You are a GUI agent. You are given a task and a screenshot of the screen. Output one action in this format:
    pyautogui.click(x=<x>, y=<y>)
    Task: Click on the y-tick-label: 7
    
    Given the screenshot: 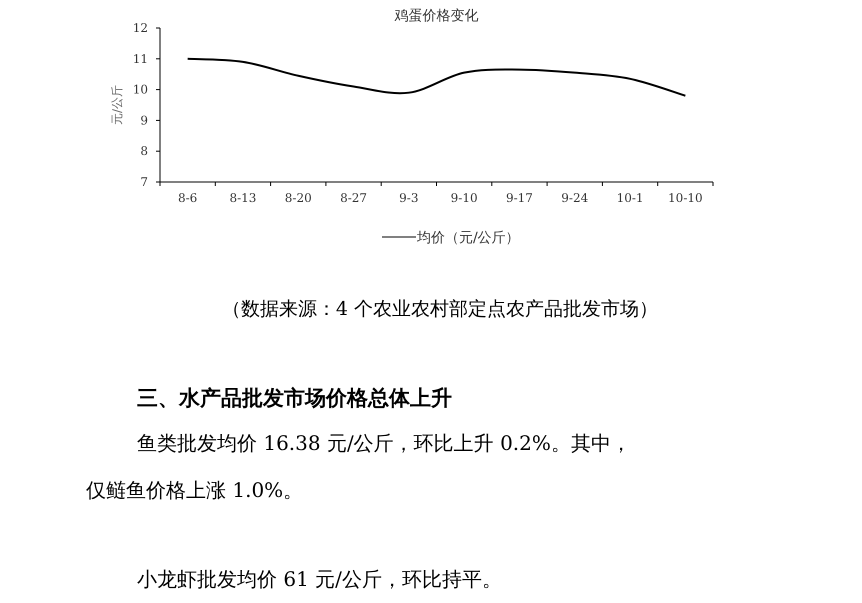 What is the action you would take?
    pyautogui.click(x=144, y=182)
    